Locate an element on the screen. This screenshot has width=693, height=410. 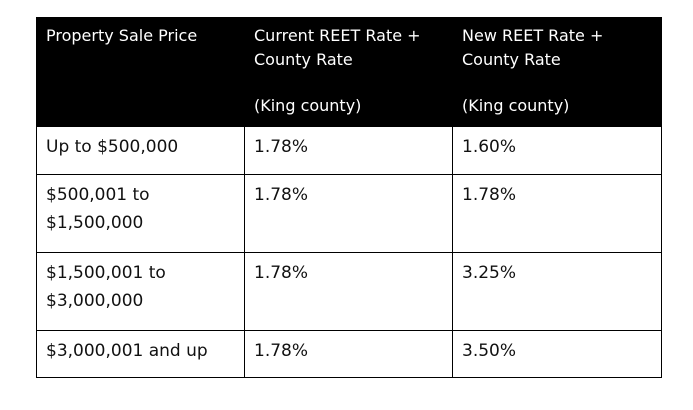
header-label: Current REET Rate + County Rate is located at coordinates (337, 47).